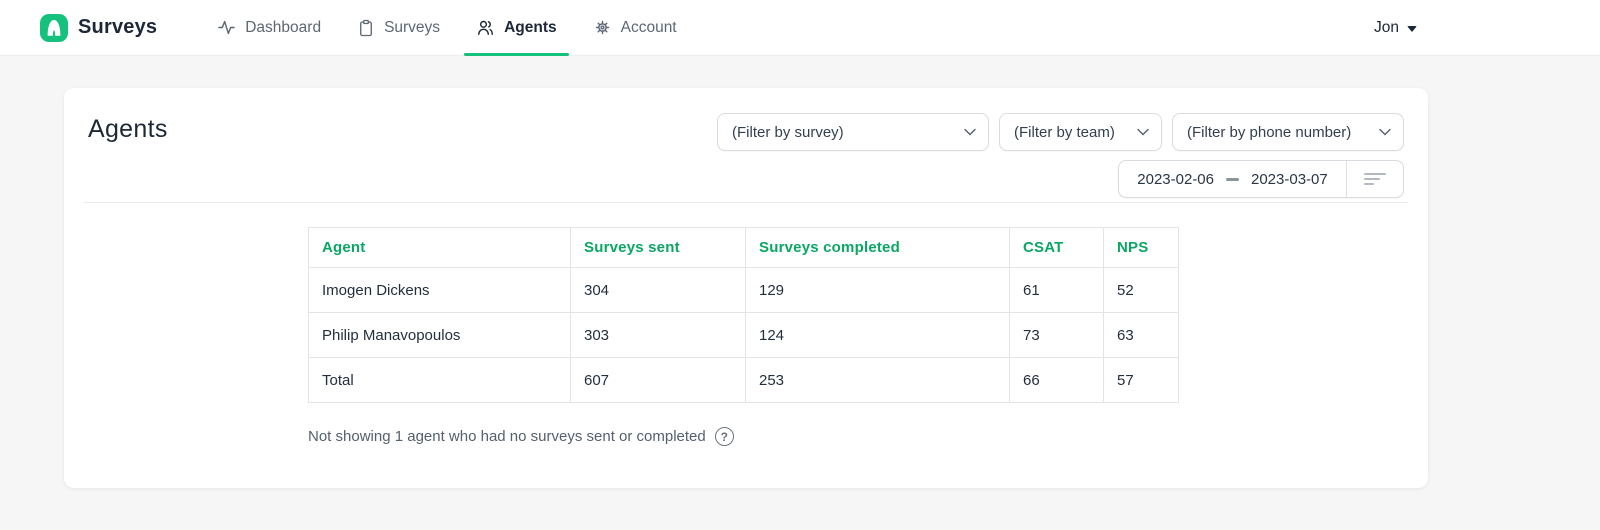  I want to click on section-divider, so click(746, 202).